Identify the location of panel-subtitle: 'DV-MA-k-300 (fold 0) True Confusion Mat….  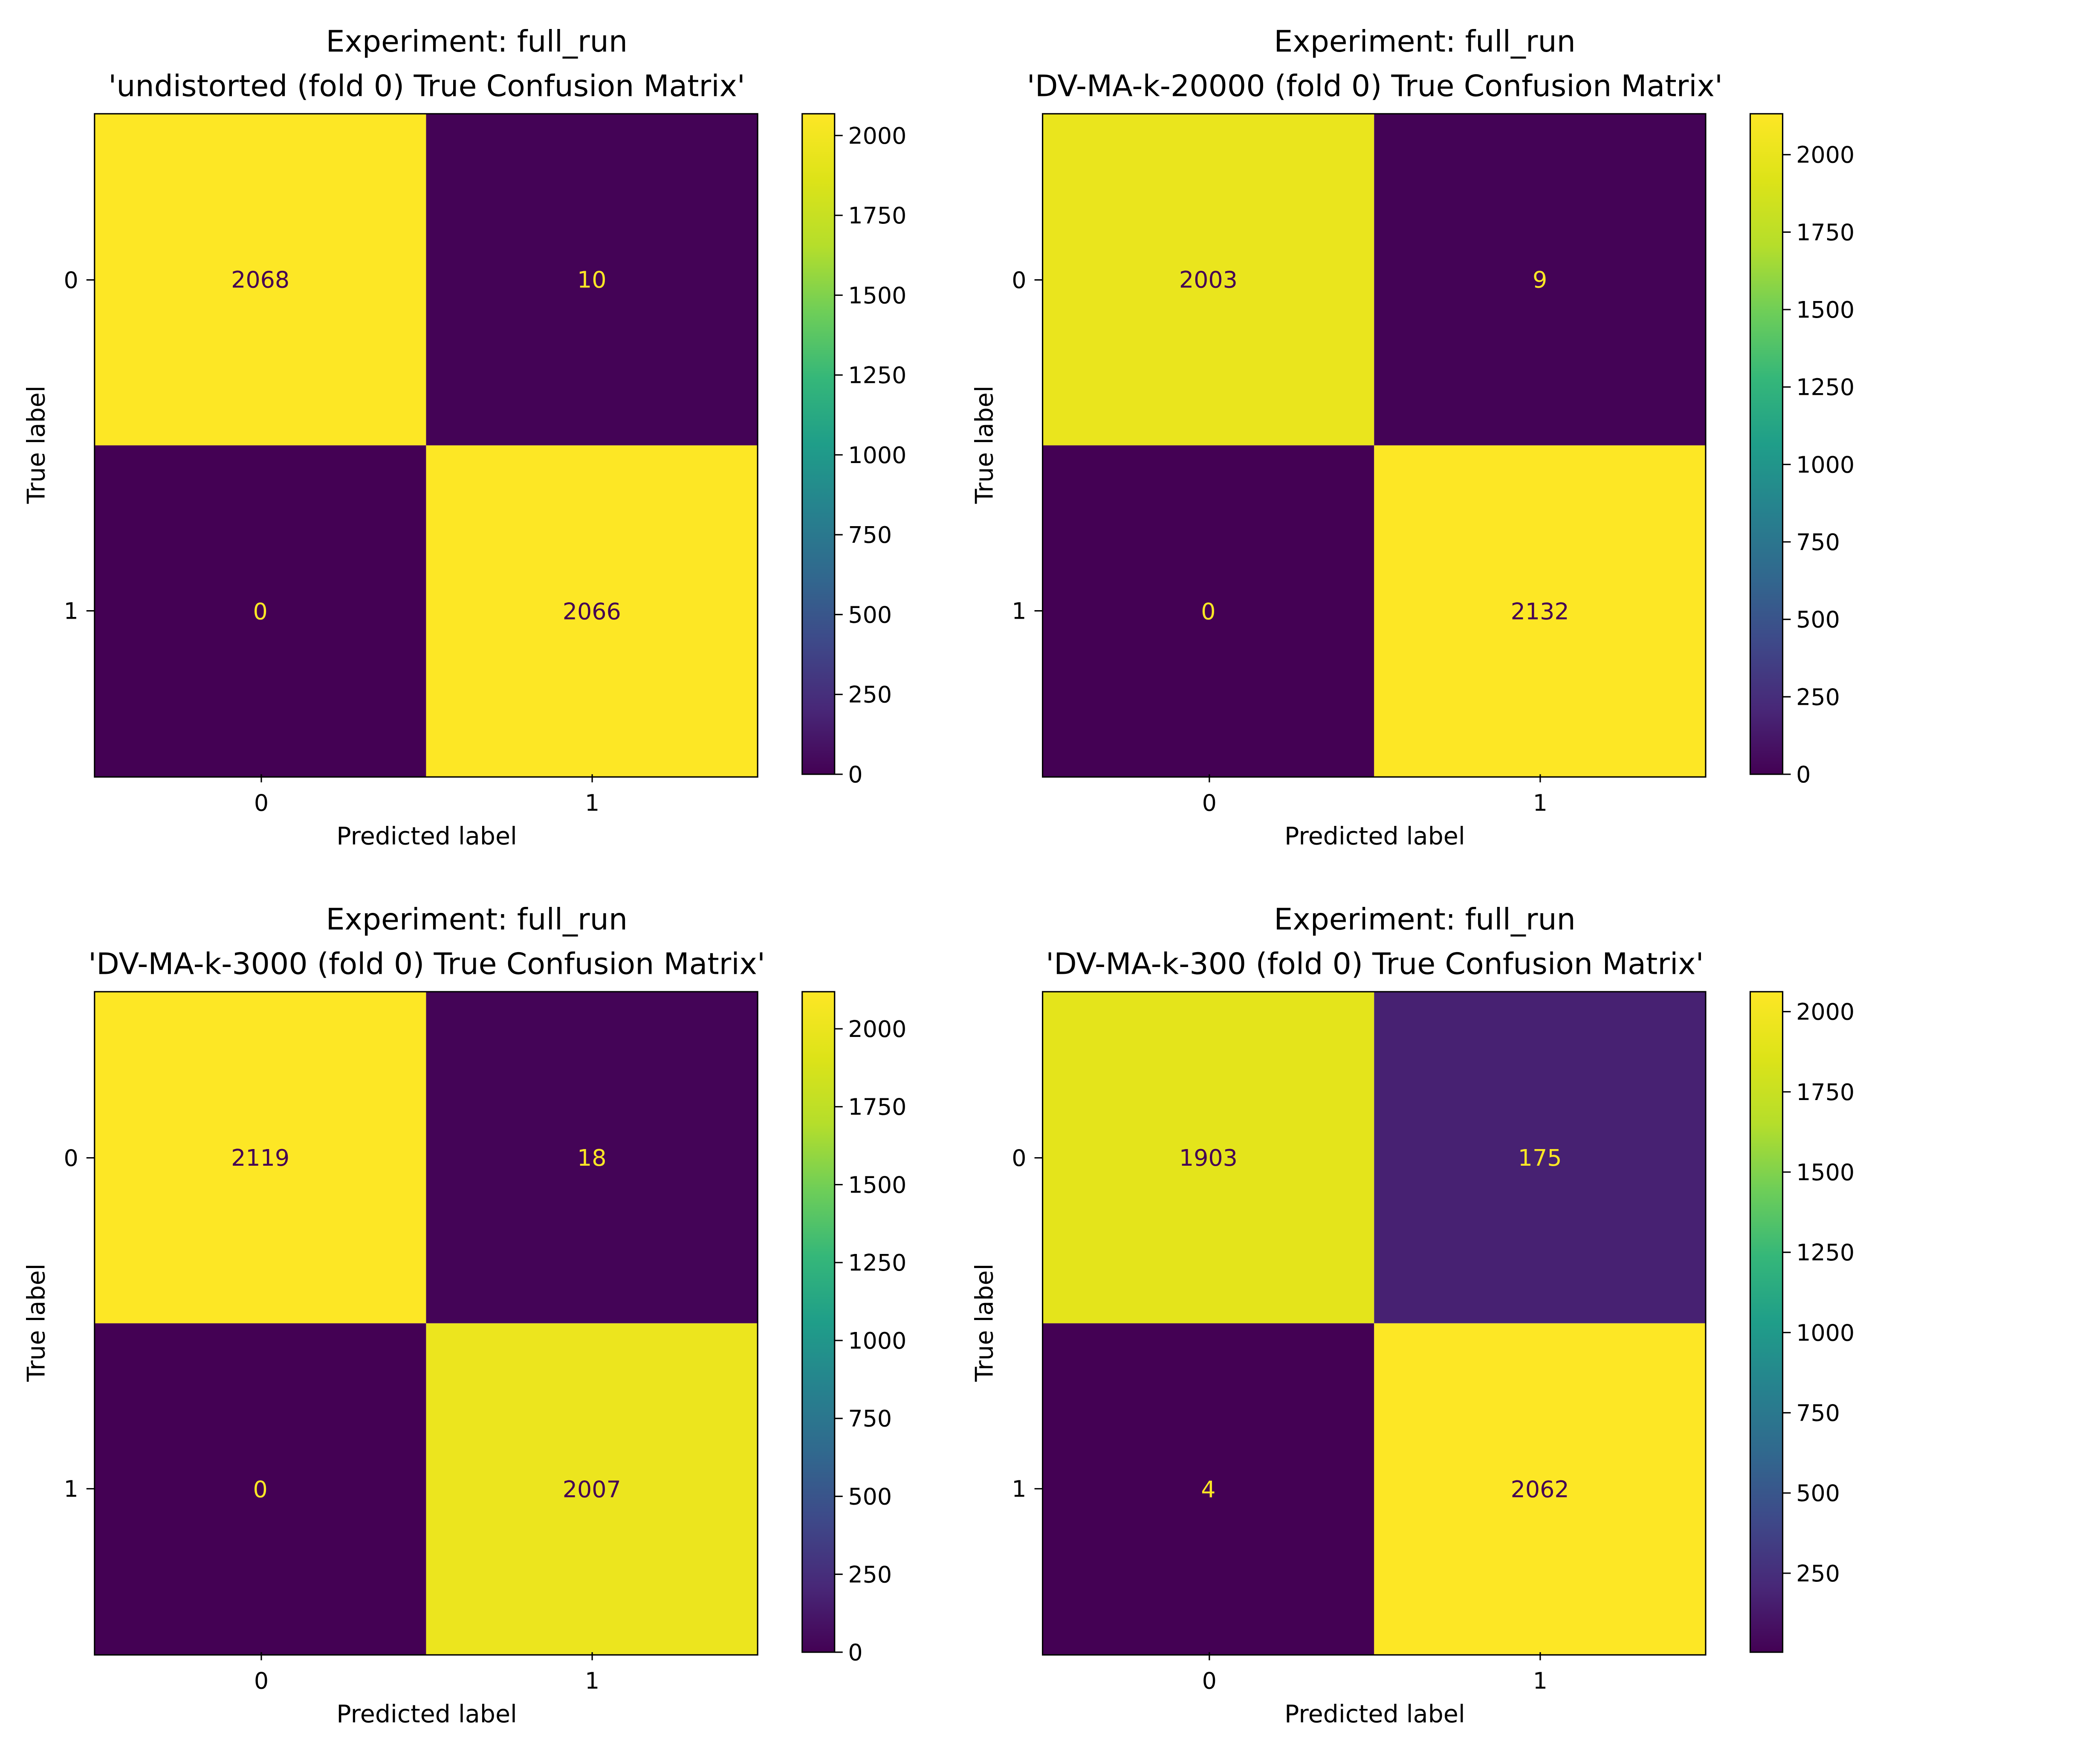
(1375, 964).